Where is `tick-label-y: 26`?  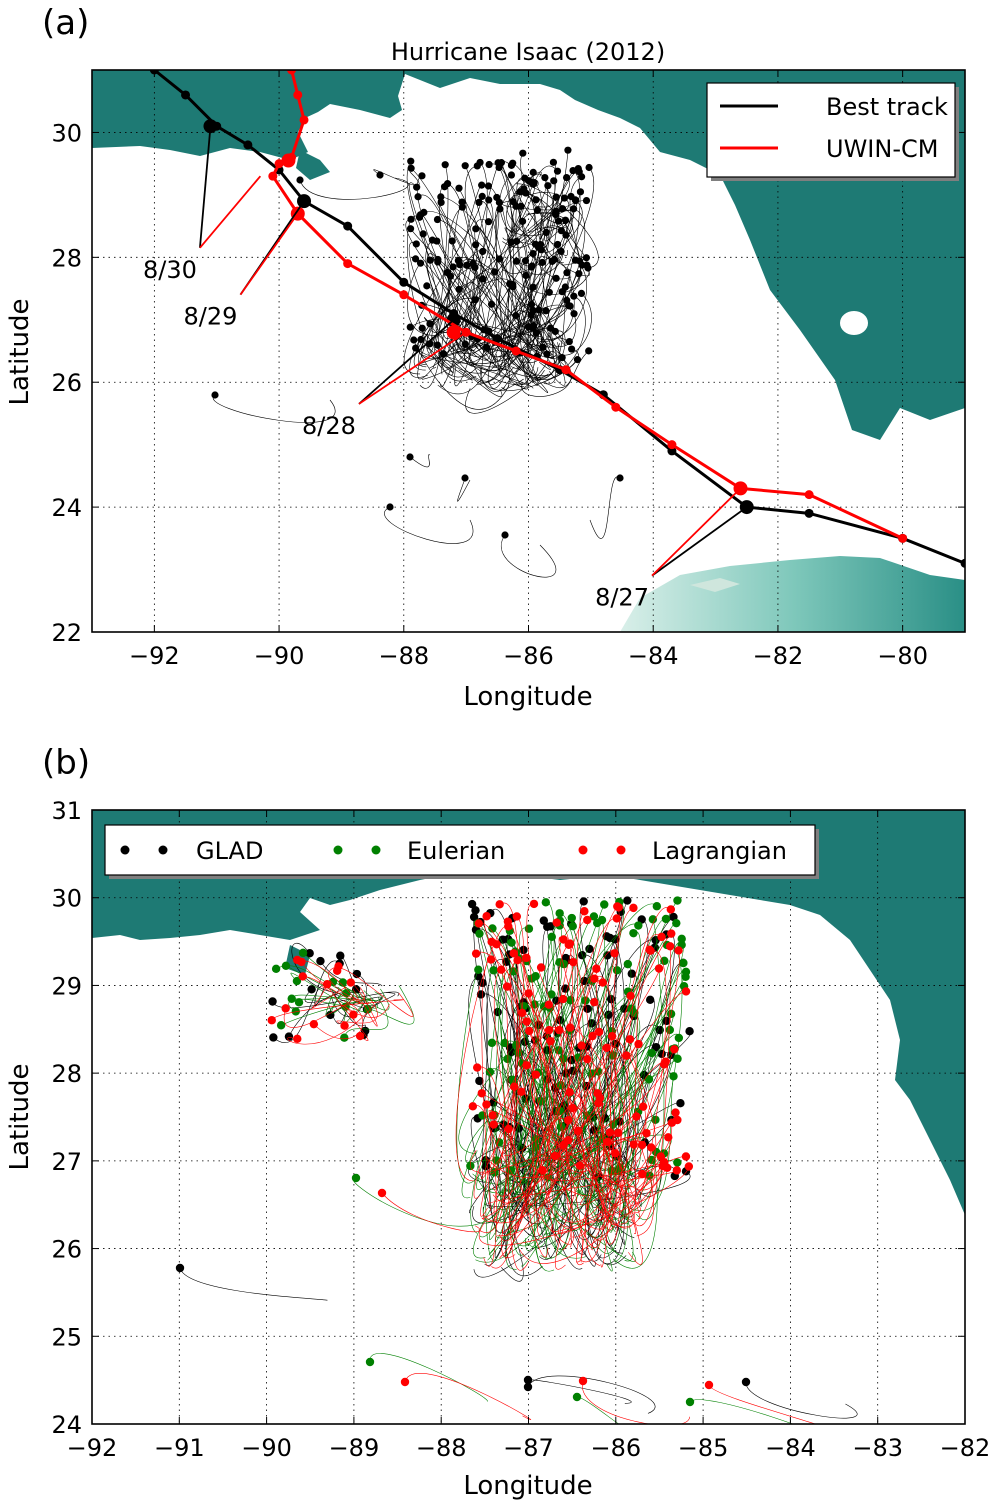
tick-label-y: 26 is located at coordinates (66, 383).